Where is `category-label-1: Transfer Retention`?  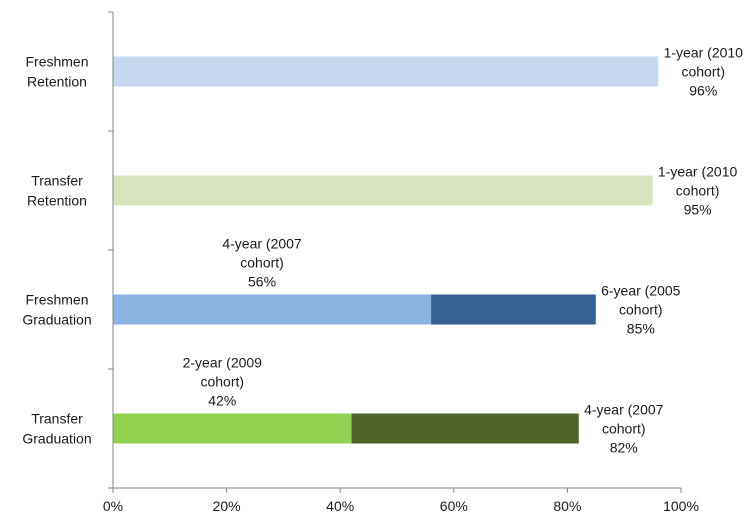 category-label-1: Transfer Retention is located at coordinates (57, 191).